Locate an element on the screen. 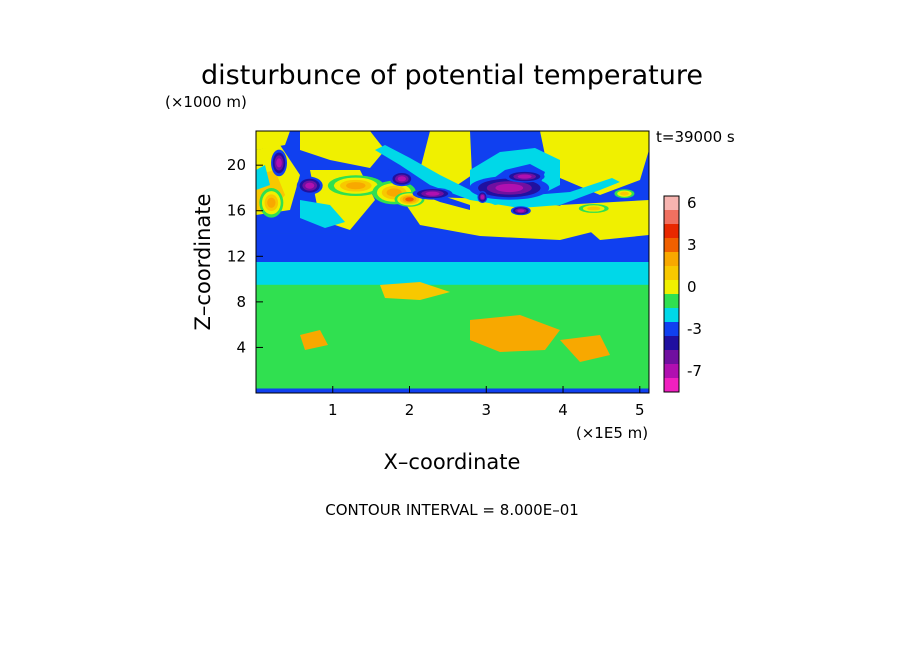  colorbar-label: -7 is located at coordinates (694, 371).